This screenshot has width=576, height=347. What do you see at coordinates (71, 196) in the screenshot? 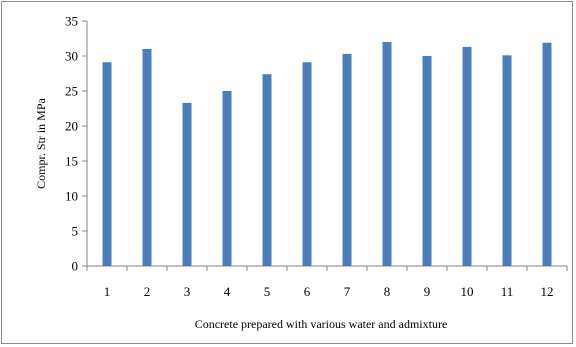
I see `y-tick-label: 10` at bounding box center [71, 196].